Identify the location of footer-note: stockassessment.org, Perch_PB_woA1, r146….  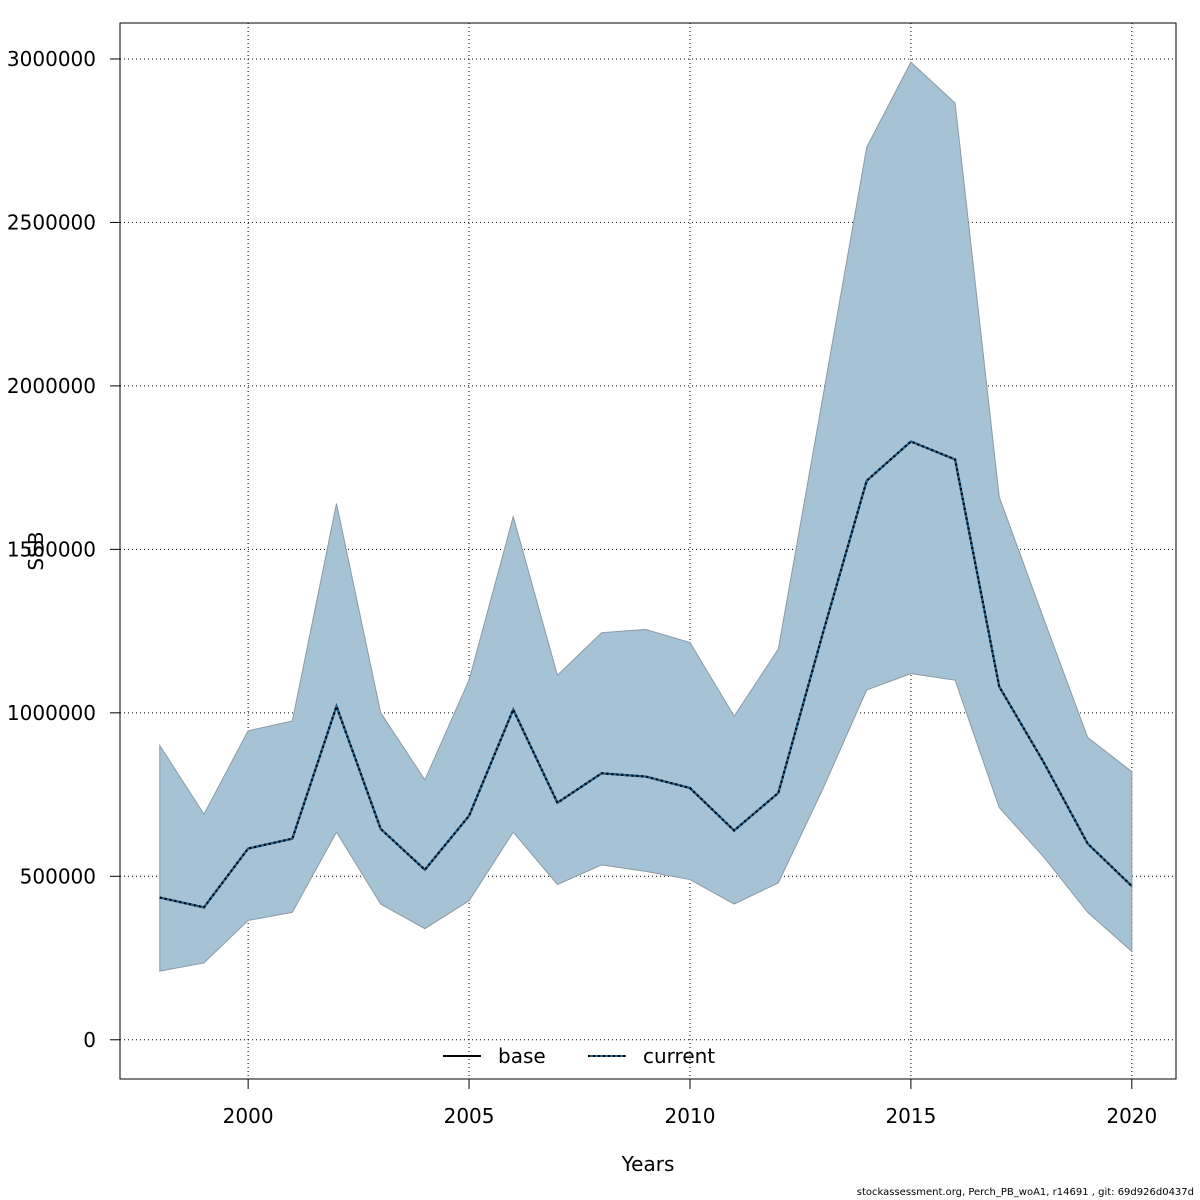
(1025, 1192).